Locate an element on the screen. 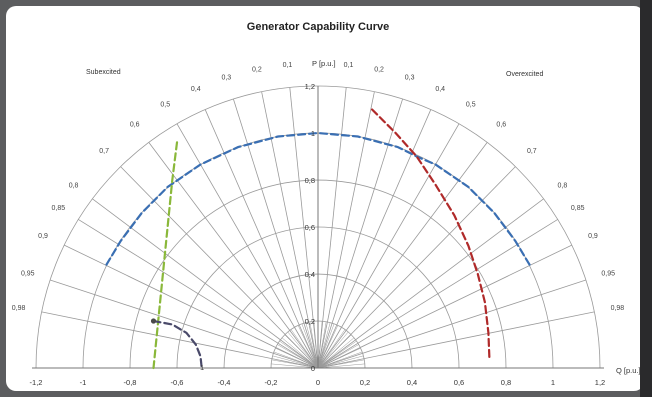  y-tick-label-2: 0,4 is located at coordinates (310, 274).